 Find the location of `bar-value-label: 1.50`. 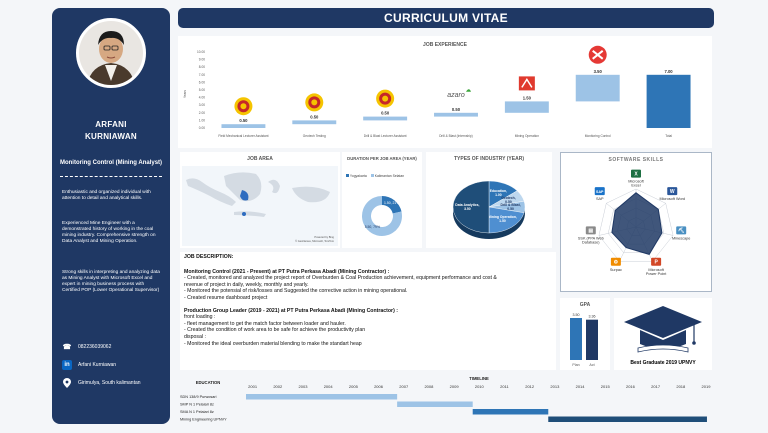

bar-value-label: 1.50 is located at coordinates (527, 97).